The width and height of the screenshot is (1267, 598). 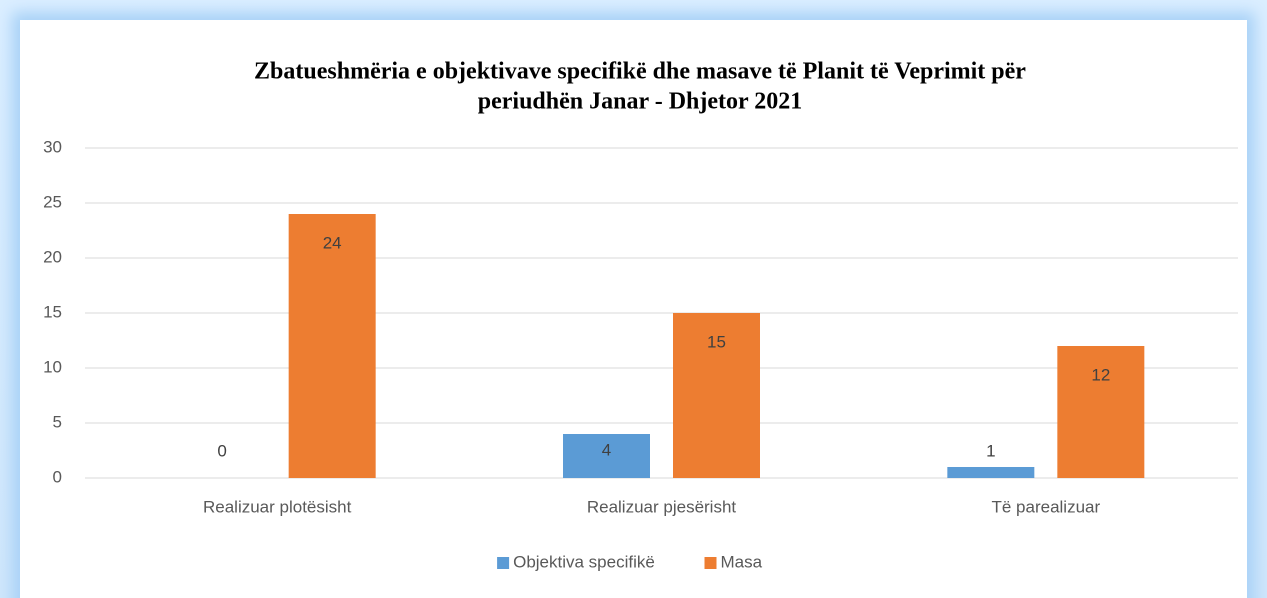 What do you see at coordinates (990, 450) in the screenshot?
I see `data-label: 1` at bounding box center [990, 450].